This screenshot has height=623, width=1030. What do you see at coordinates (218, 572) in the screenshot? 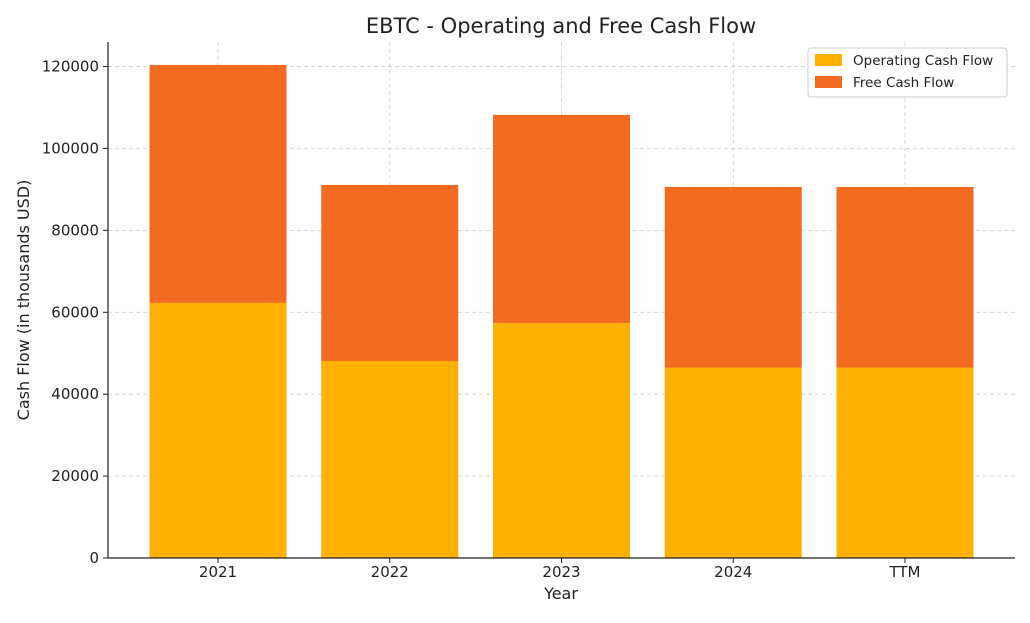
I see `x-tick-label: 2021` at bounding box center [218, 572].